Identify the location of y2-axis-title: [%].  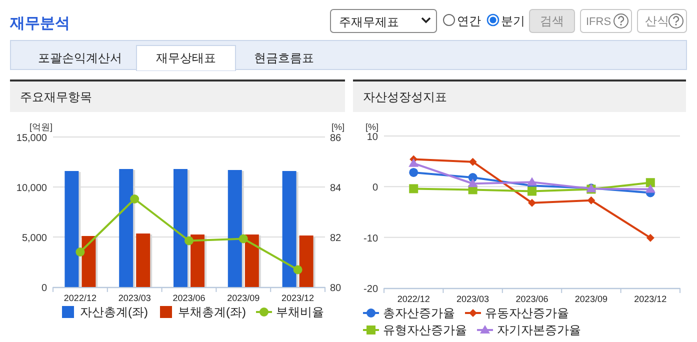
(338, 127).